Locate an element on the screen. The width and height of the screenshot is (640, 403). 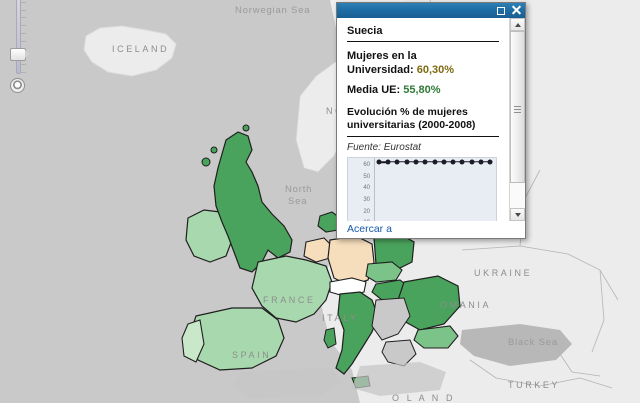
popup-scrollbar is located at coordinates (517, 119).